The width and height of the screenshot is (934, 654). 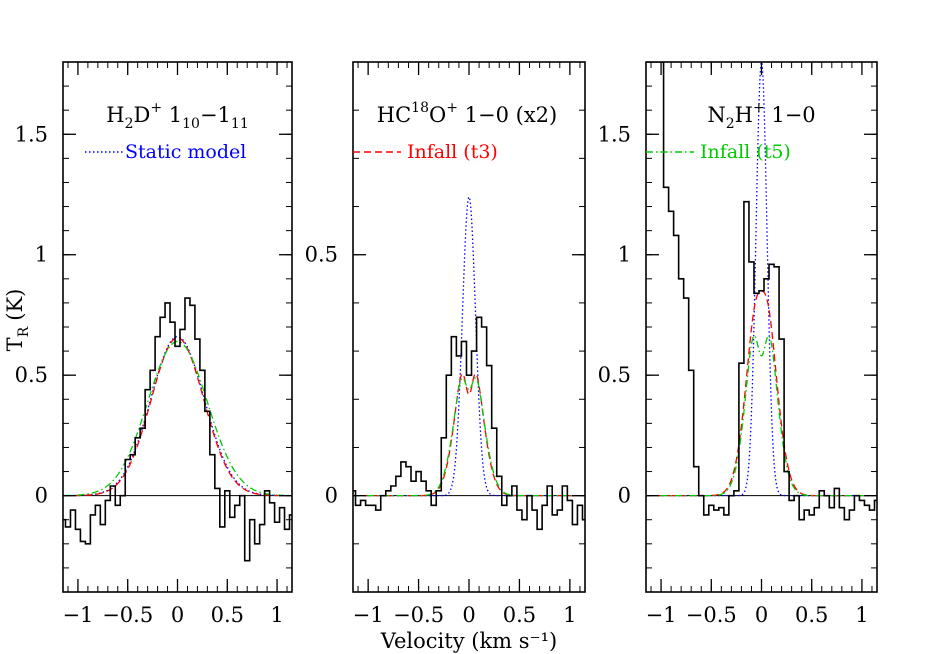 What do you see at coordinates (24, 331) in the screenshot?
I see `y-axis-subscript: R` at bounding box center [24, 331].